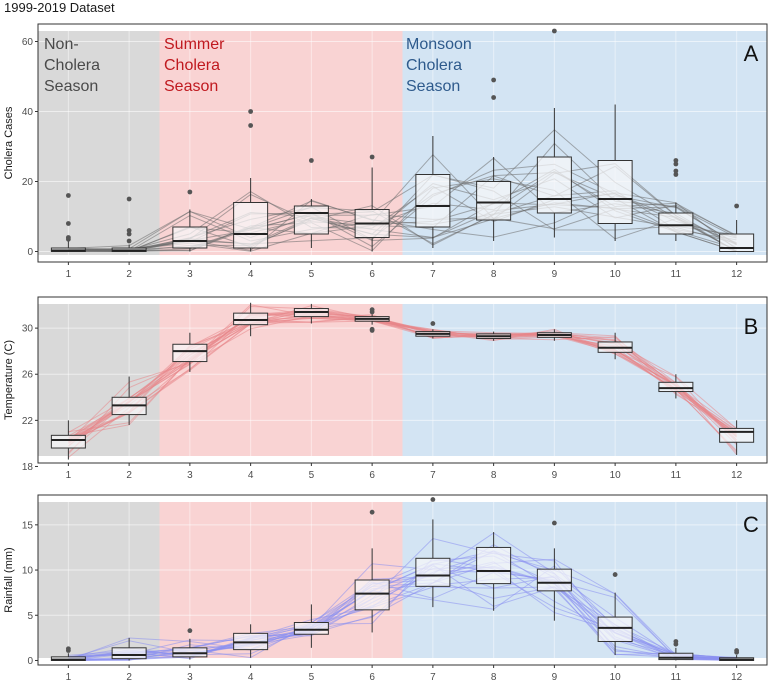 This screenshot has height=685, width=777. Describe the element at coordinates (129, 677) in the screenshot. I see `x-tick-label: 2` at that location.